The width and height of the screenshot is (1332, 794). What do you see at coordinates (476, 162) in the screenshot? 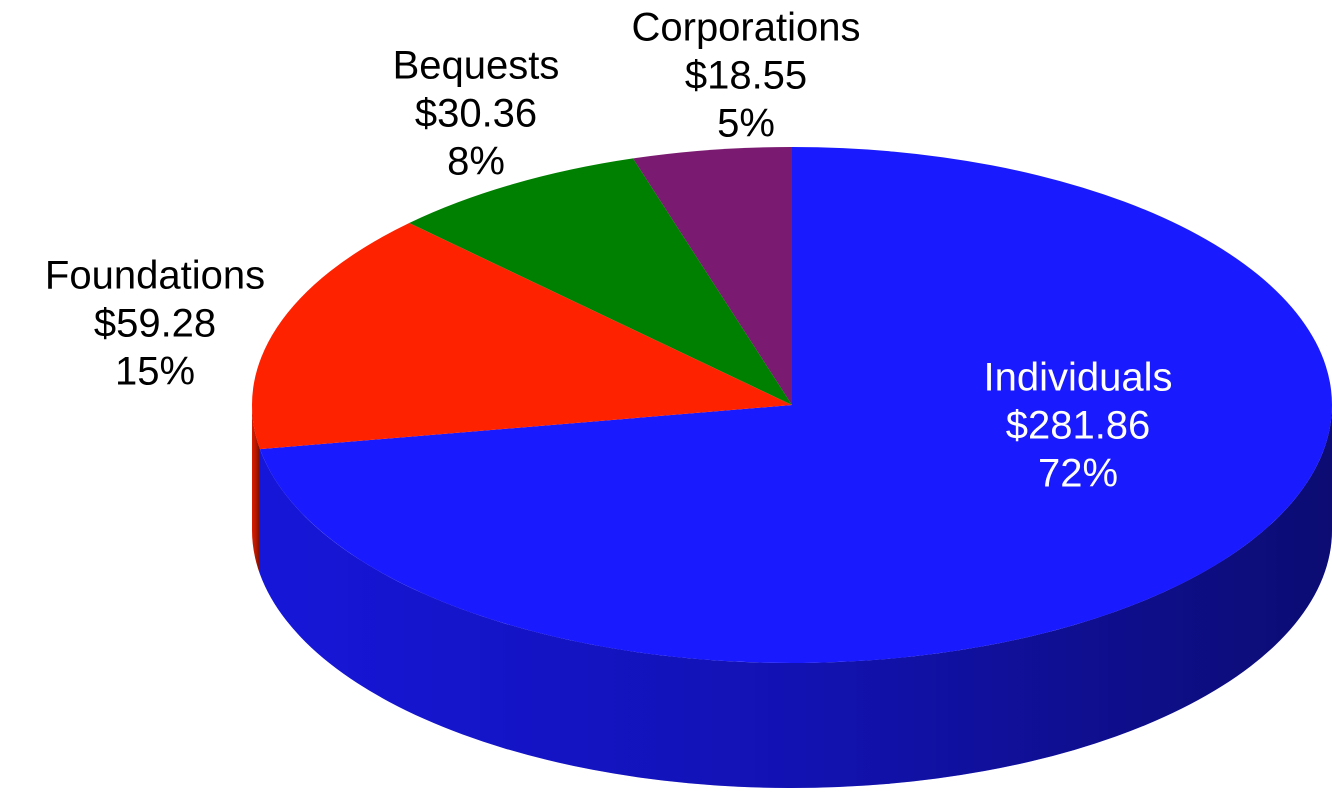
I see `slice-percent-label: 8%` at bounding box center [476, 162].